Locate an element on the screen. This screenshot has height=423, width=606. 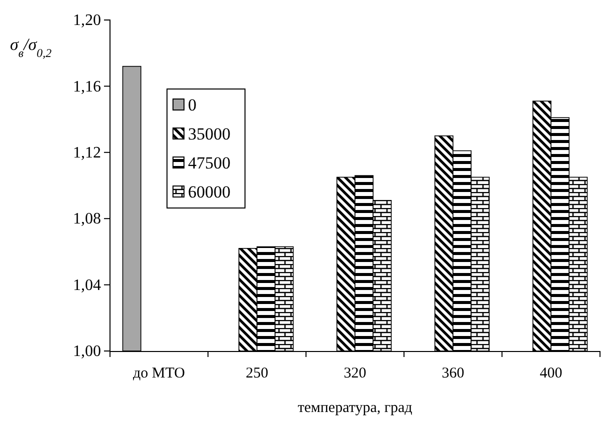
y-tick-label: 1,08 is located at coordinates (87, 219).